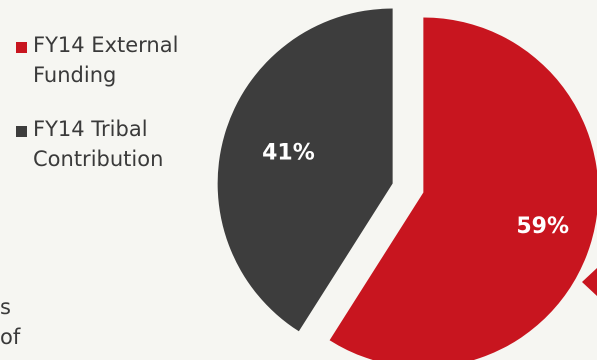 The image size is (597, 360). Describe the element at coordinates (98, 144) in the screenshot. I see `legend-label-tribal-contribution: FY14 Tribal Contribution` at that location.